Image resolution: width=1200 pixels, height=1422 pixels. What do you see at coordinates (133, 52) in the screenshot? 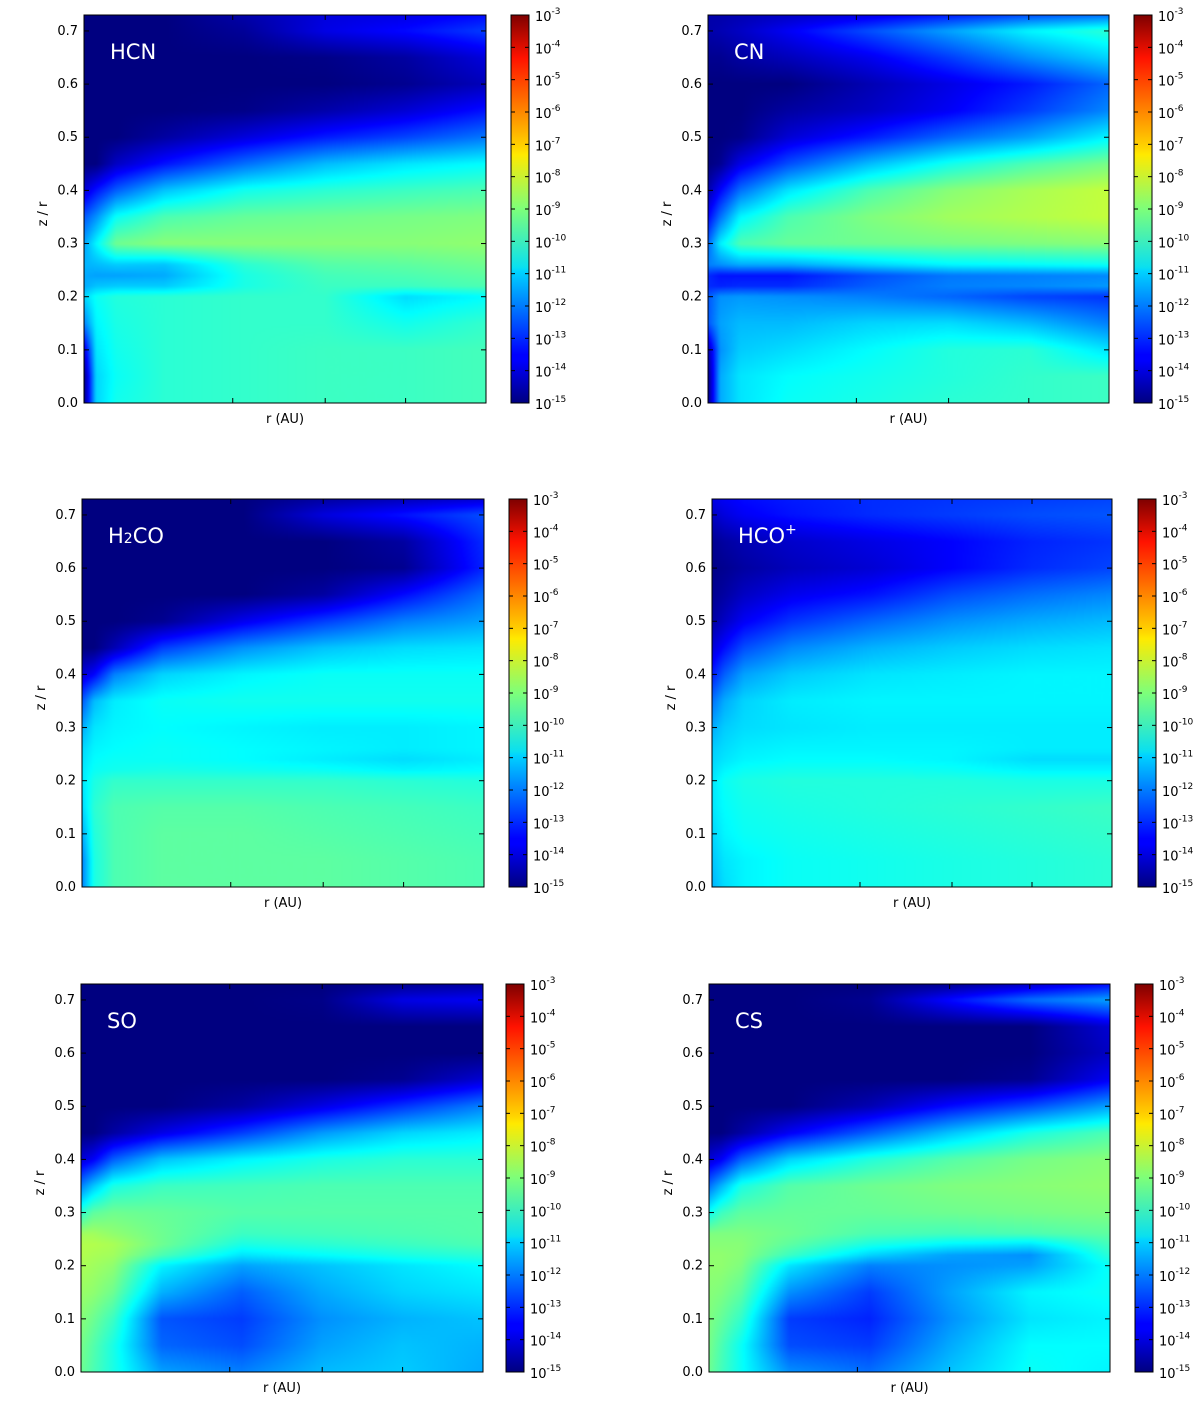
I see `panel-title: HCN` at bounding box center [133, 52].